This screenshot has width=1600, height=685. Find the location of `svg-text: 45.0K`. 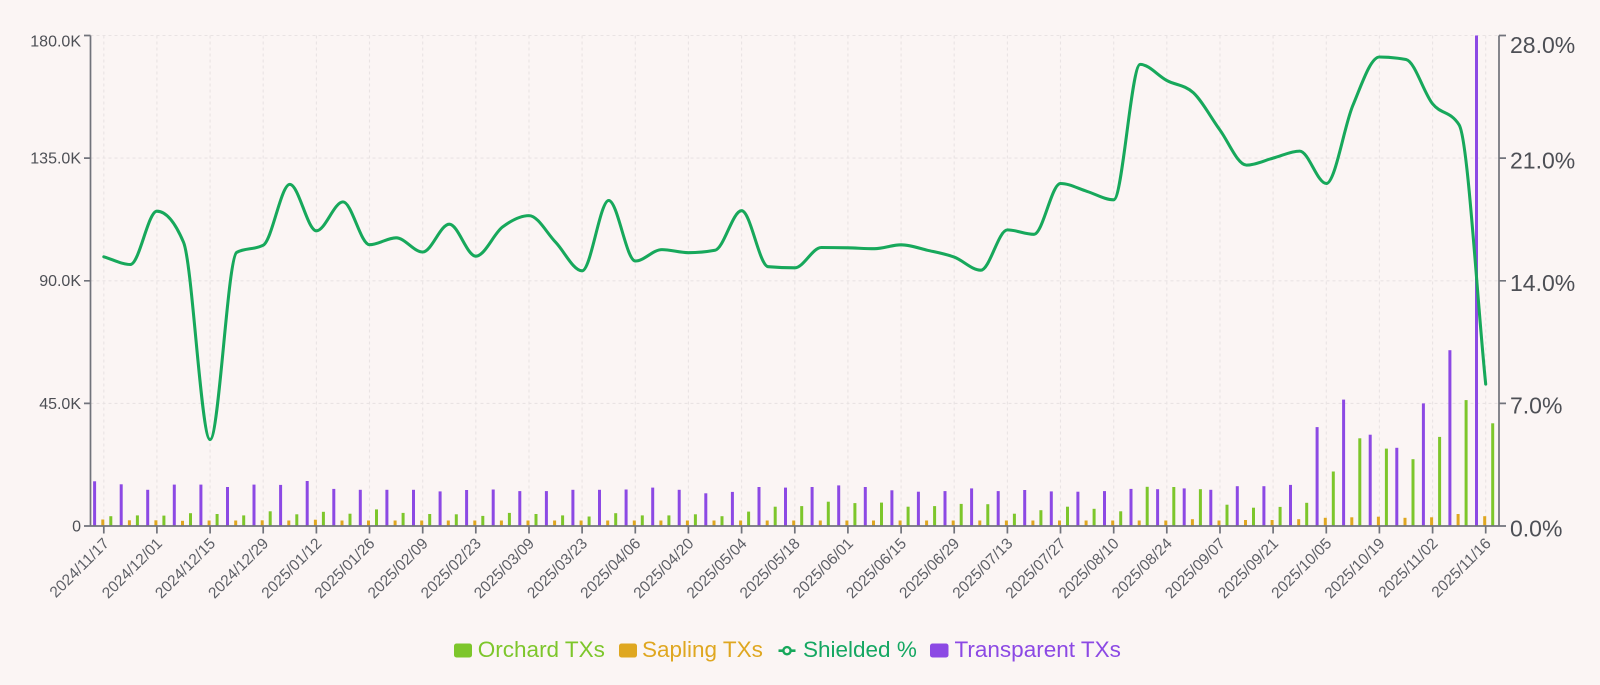

svg-text: 45.0K is located at coordinates (60, 404).